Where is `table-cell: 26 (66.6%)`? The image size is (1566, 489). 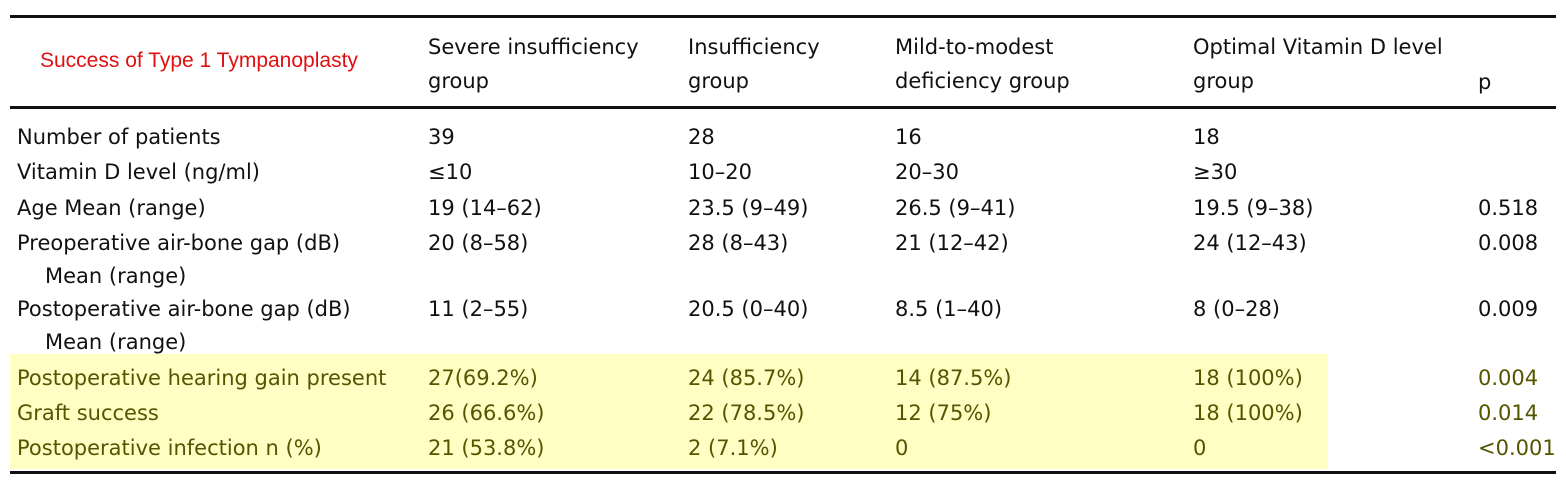
table-cell: 26 (66.6%) is located at coordinates (486, 413).